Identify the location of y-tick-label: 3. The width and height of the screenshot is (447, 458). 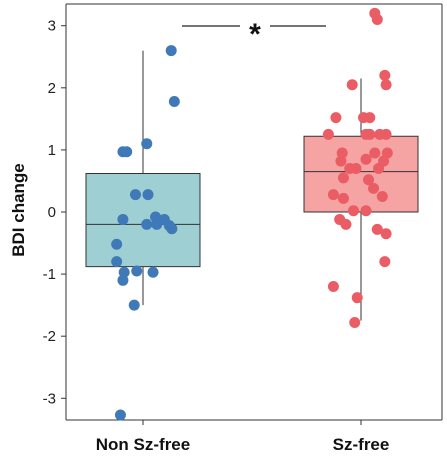
(52, 26).